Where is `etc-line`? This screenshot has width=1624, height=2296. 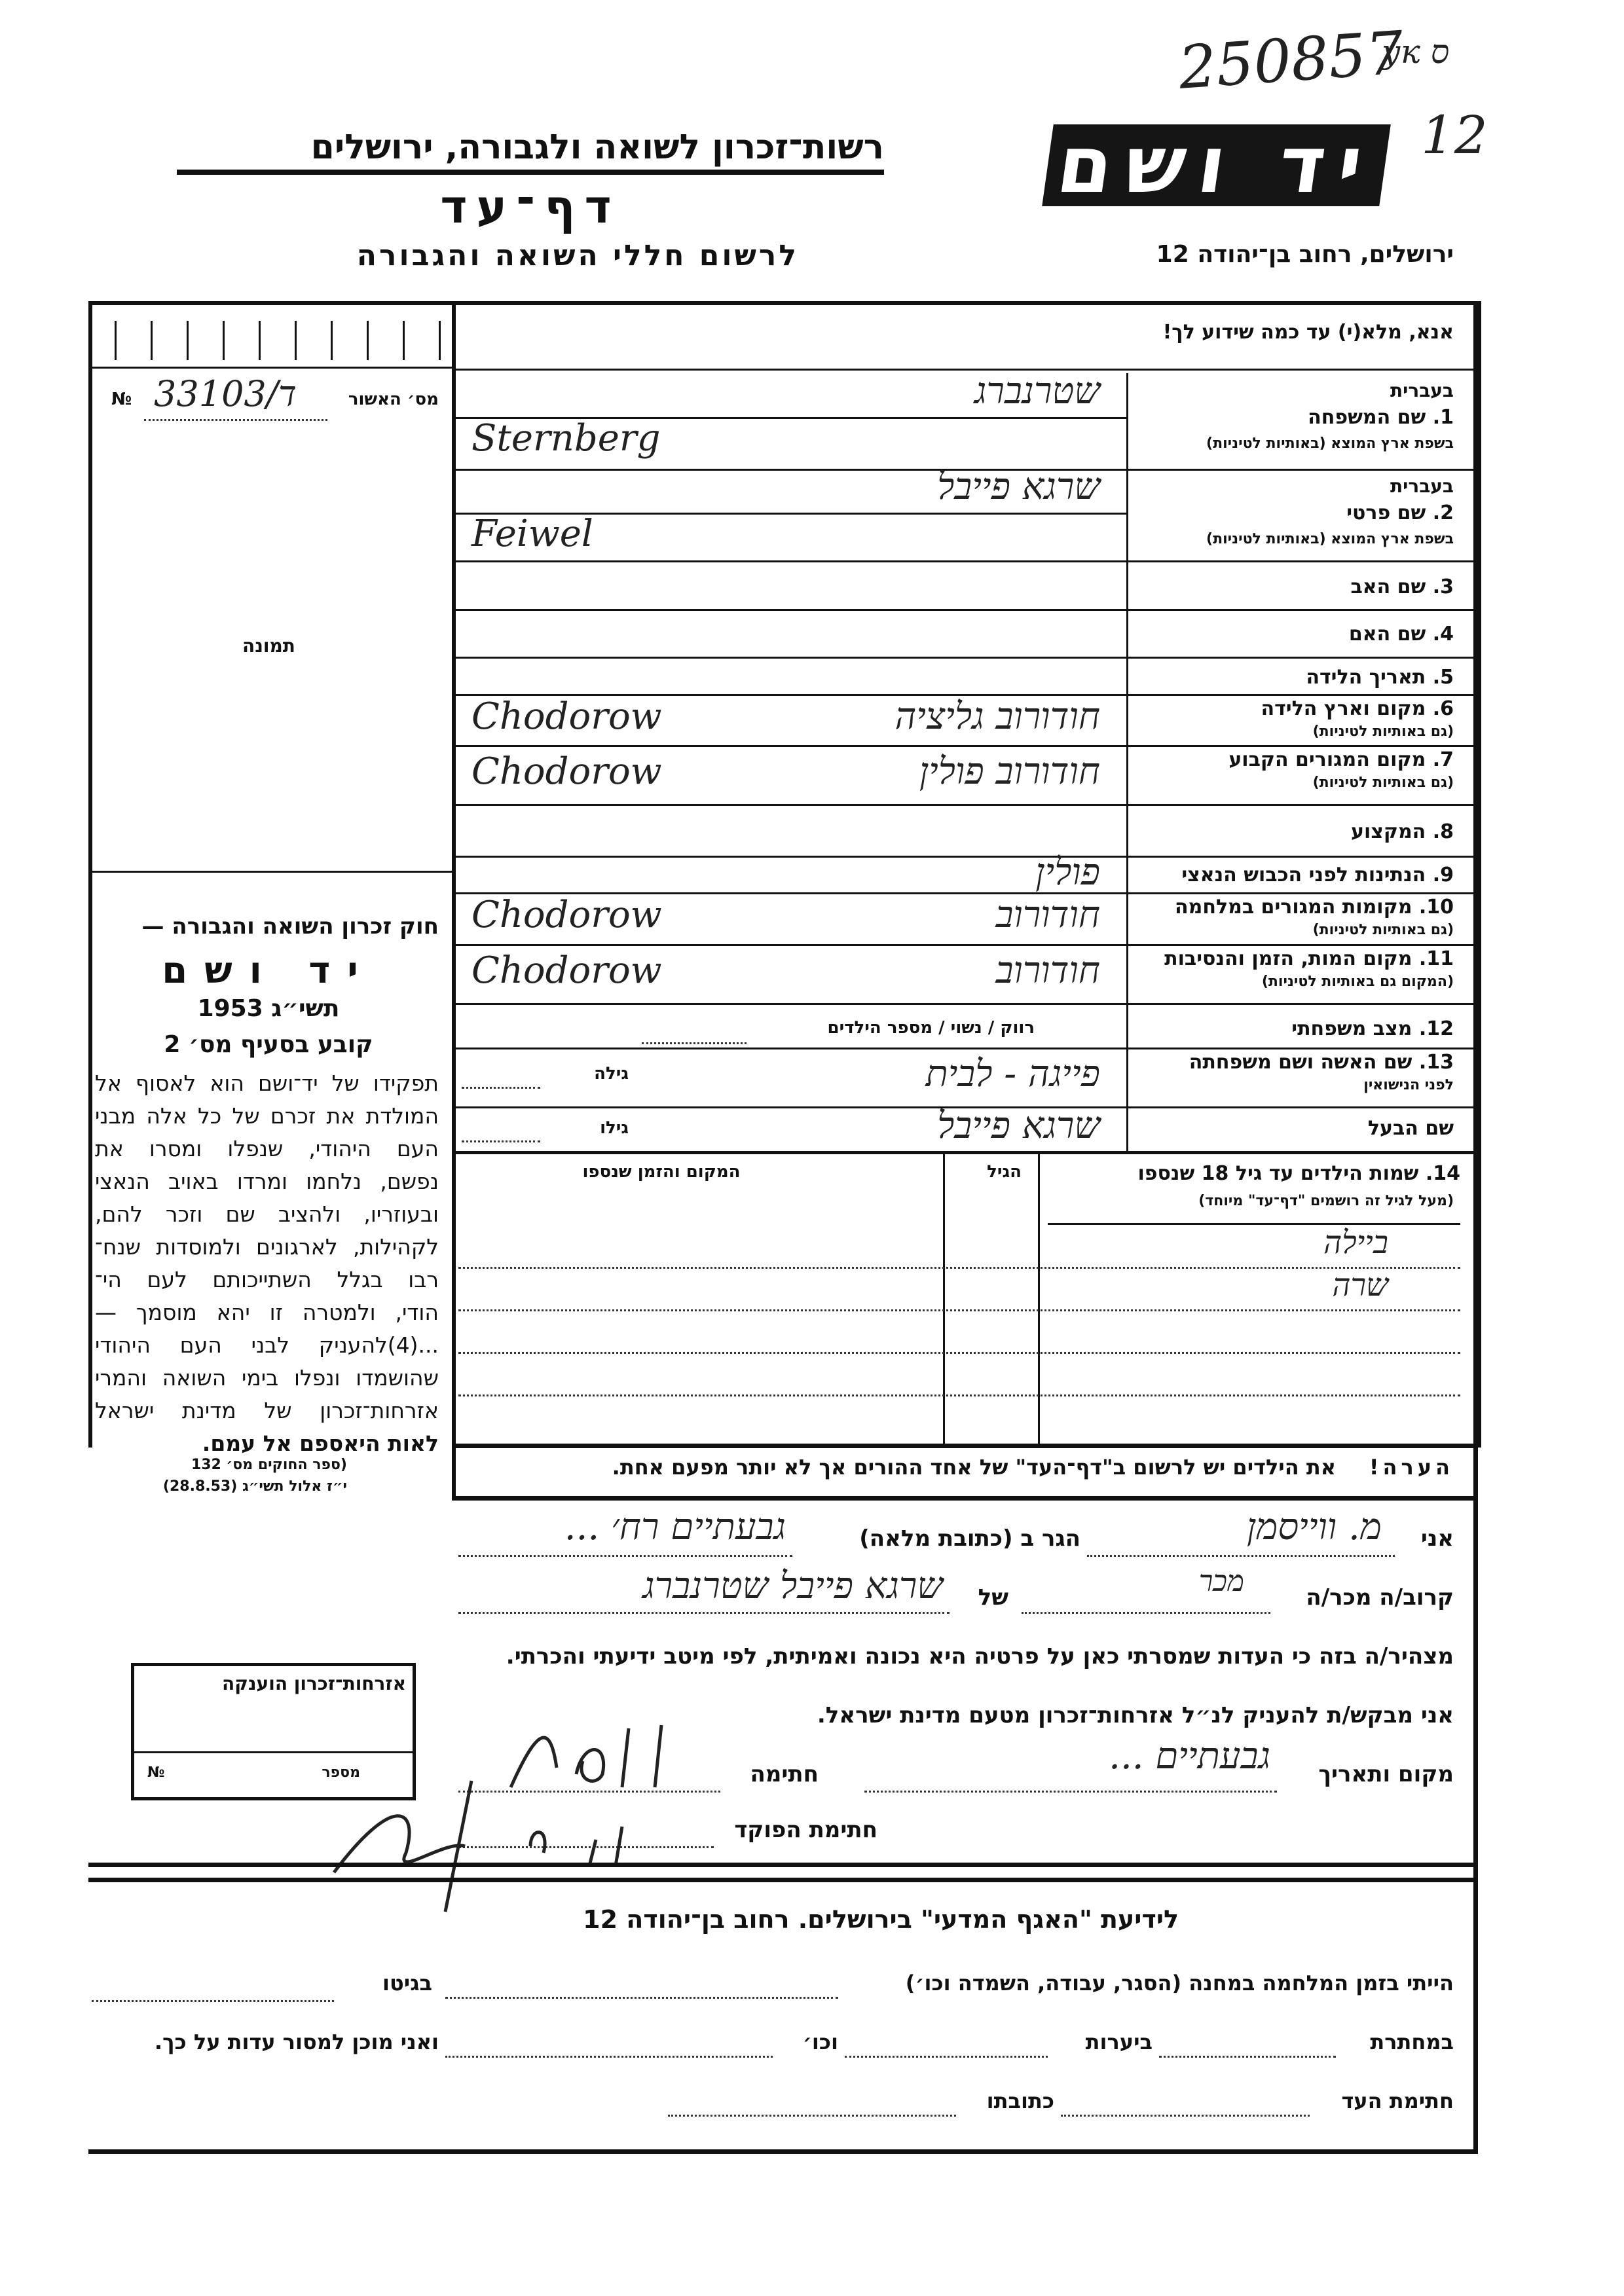 etc-line is located at coordinates (609, 2057).